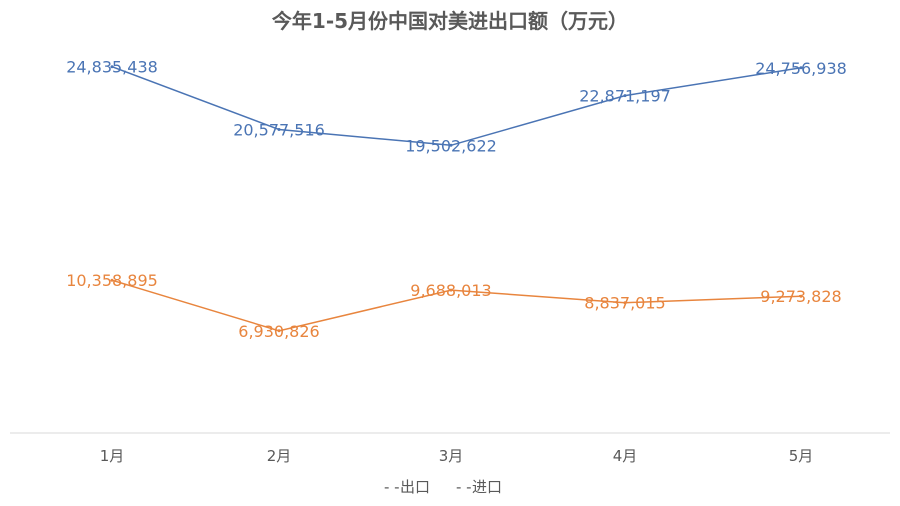  What do you see at coordinates (625, 456) in the screenshot?
I see `x-tick-label: 4月` at bounding box center [625, 456].